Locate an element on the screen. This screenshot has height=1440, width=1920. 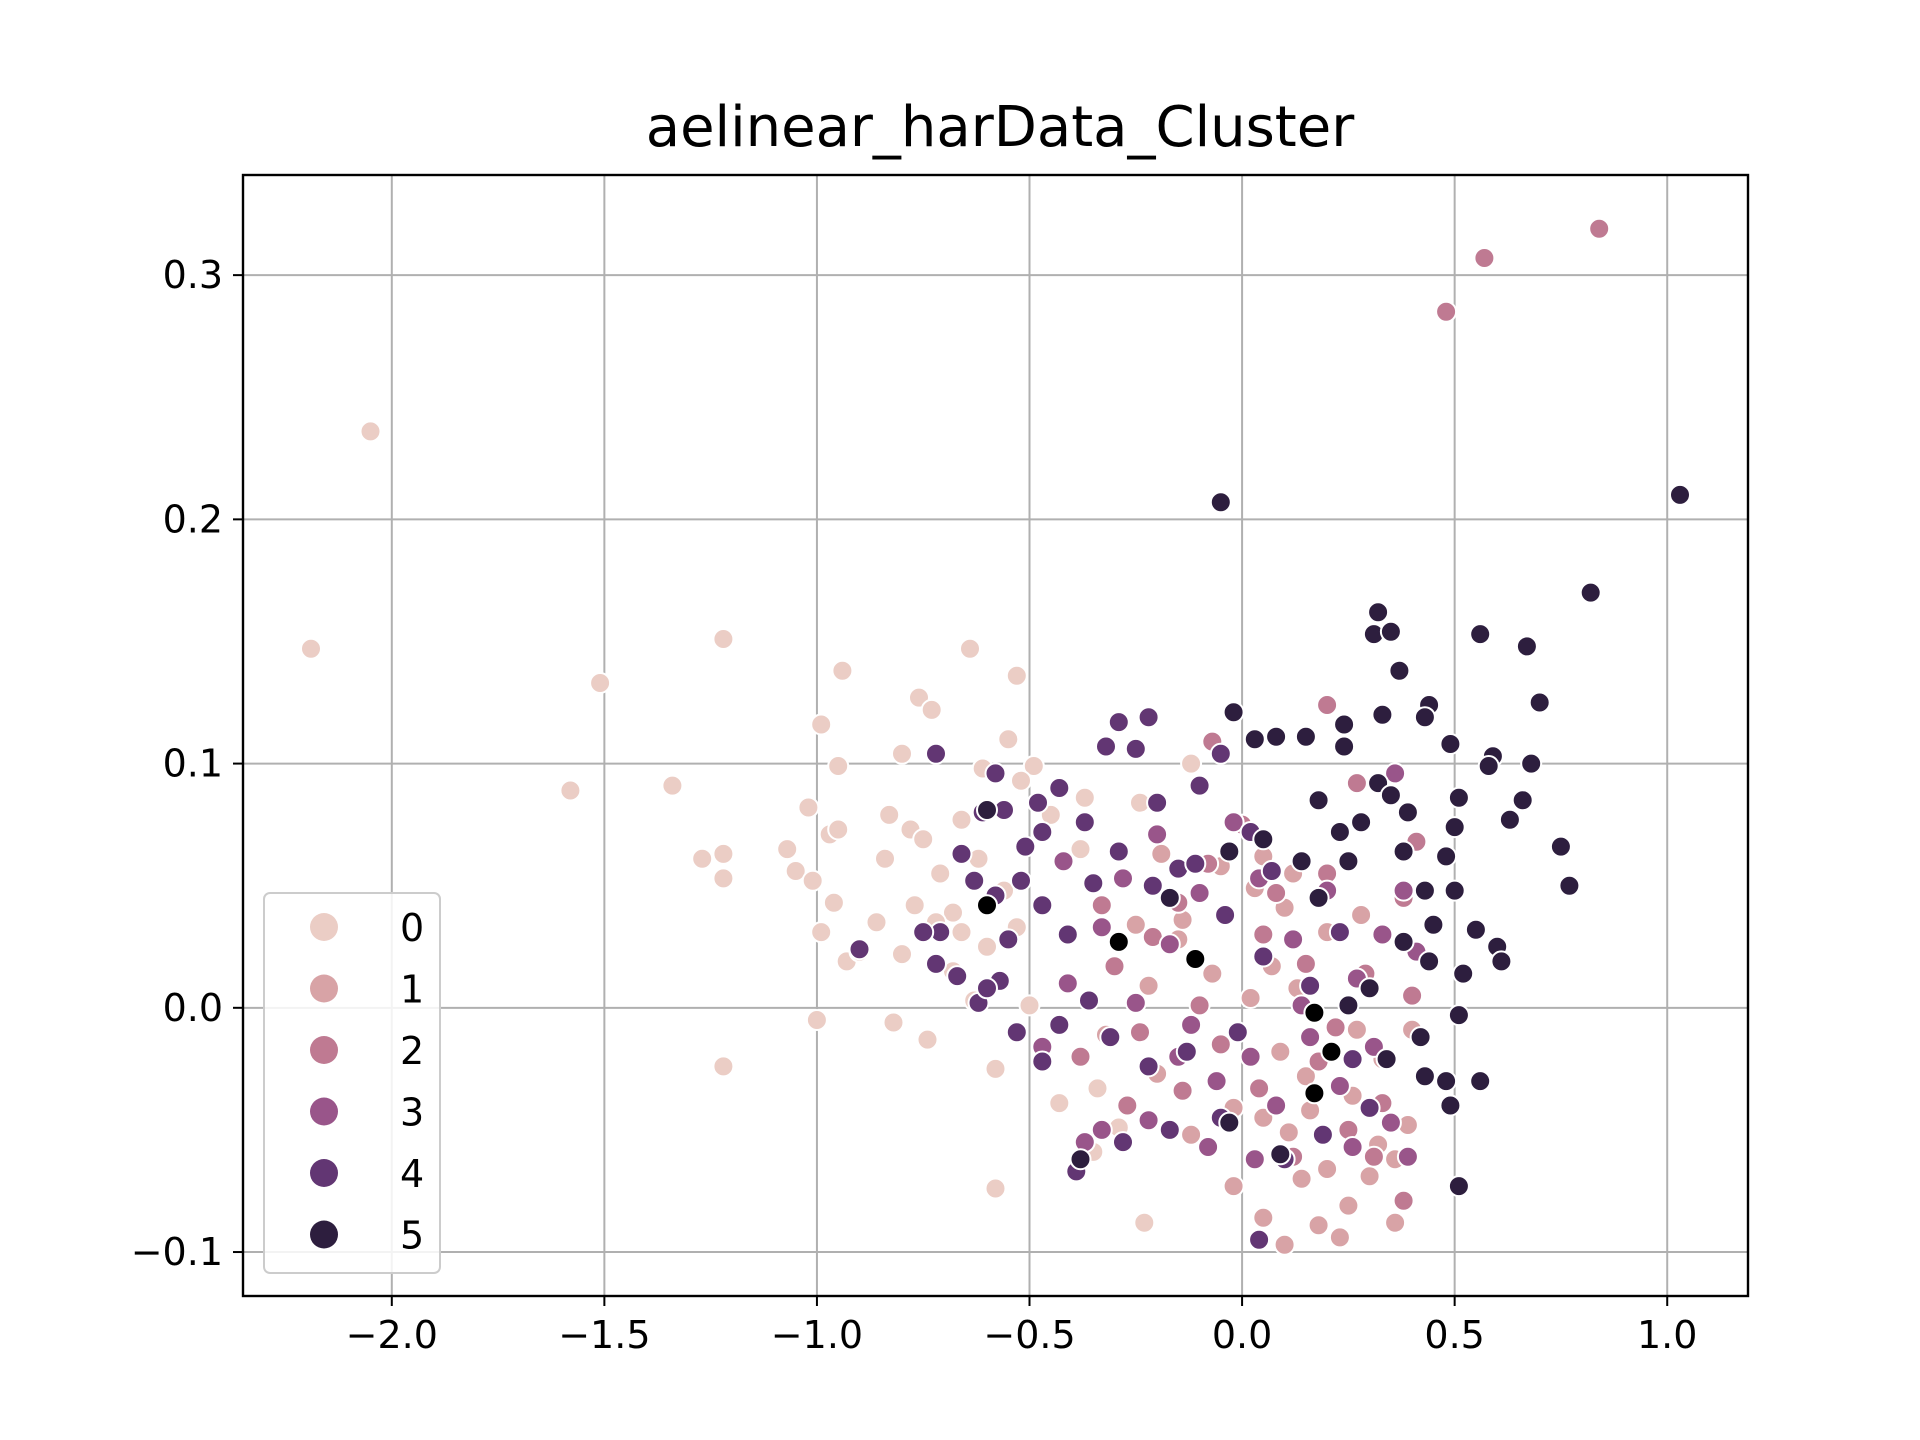
x-axis: −2.0 −1.5 −1.0 −0.5 0.0 0.5 1.0 is located at coordinates (1021, 1326).